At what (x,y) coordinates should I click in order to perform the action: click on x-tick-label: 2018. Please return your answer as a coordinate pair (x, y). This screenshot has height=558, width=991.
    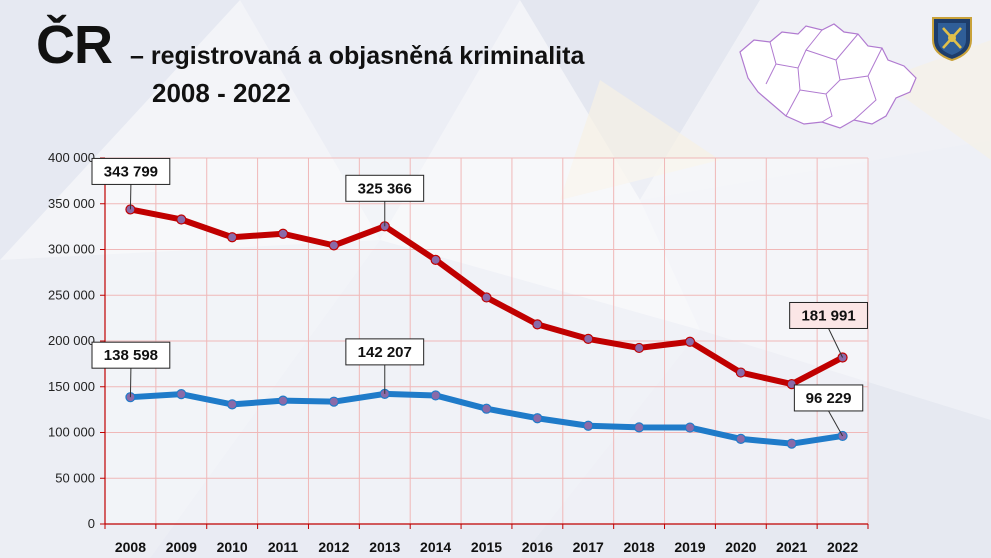
    Looking at the image, I should click on (639, 547).